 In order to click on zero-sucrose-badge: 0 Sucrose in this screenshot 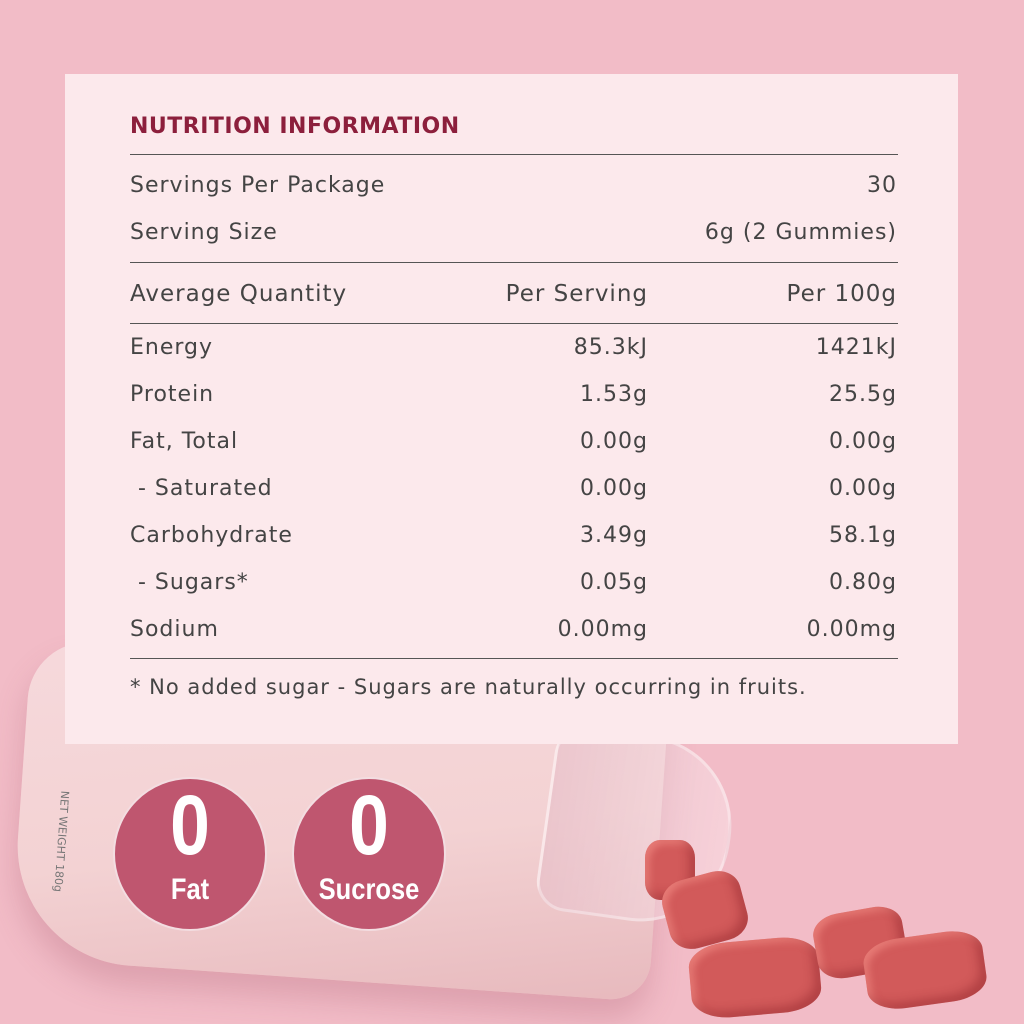, I will do `click(369, 854)`.